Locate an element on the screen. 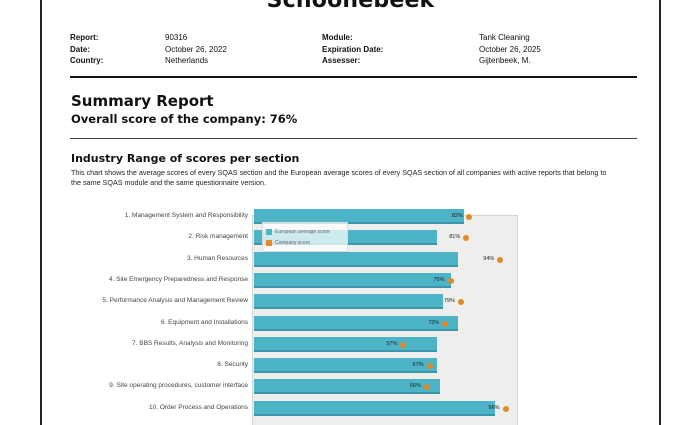  category-label: 1. Management System and Responsibility is located at coordinates (186, 215).